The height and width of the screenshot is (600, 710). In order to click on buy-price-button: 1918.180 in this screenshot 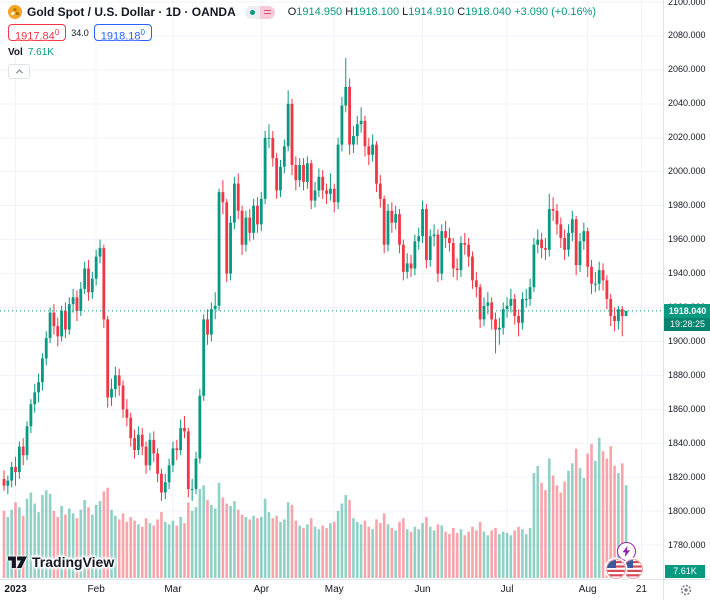, I will do `click(122, 33)`.